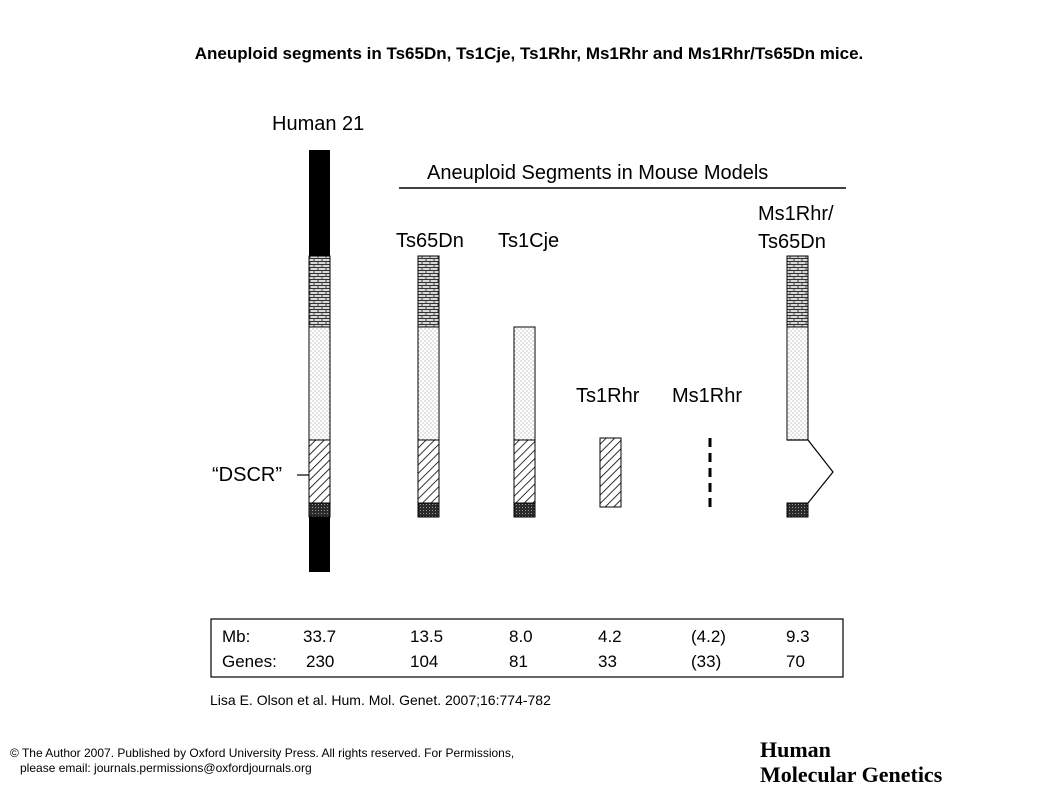 The width and height of the screenshot is (1058, 793). What do you see at coordinates (247, 475) in the screenshot?
I see `dscr-label: “DSCR”` at bounding box center [247, 475].